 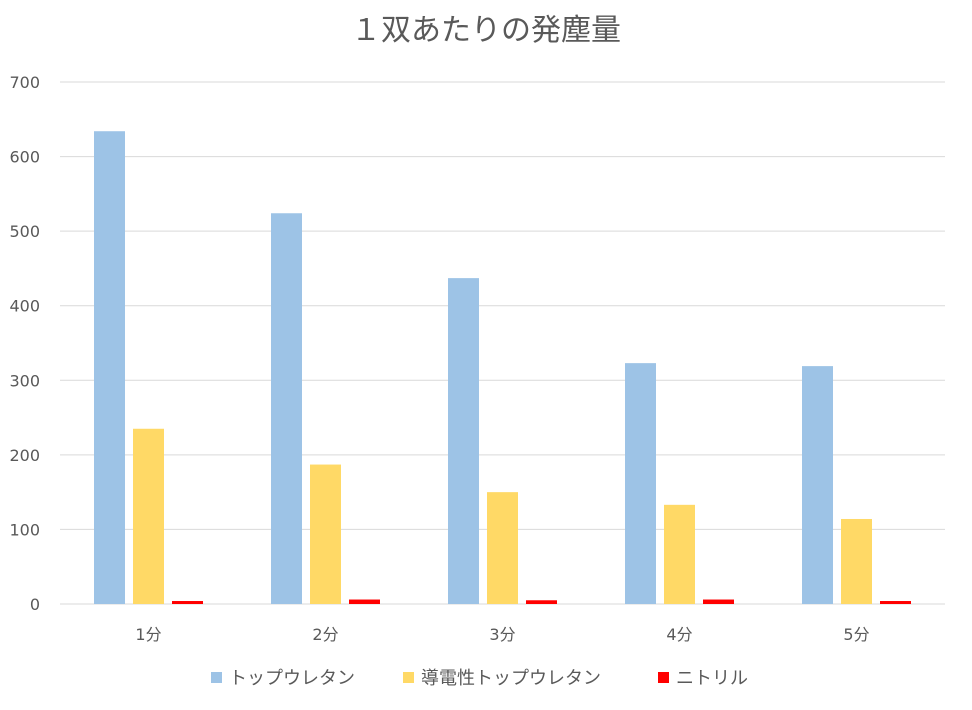 I want to click on x-tick-label: 3分, so click(x=502, y=634).